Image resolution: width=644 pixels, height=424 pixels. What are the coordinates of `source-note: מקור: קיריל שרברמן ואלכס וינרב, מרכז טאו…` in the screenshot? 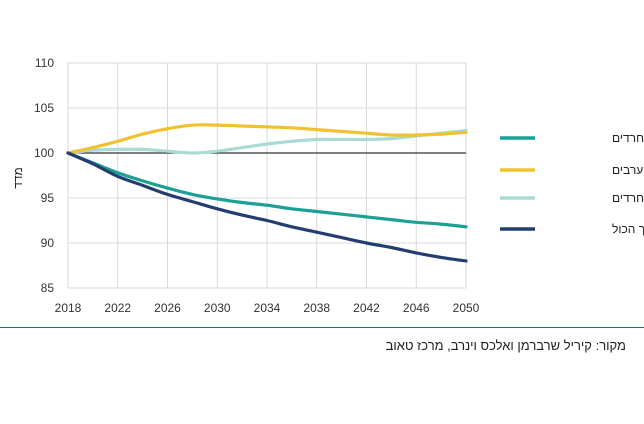 It's located at (505, 345).